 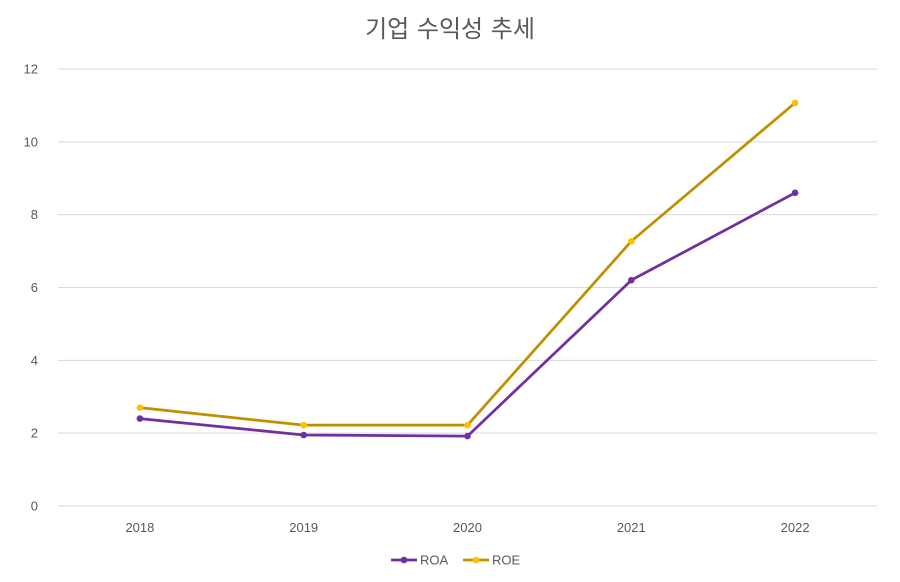 What do you see at coordinates (304, 425) in the screenshot?
I see `data-point-roe-2019` at bounding box center [304, 425].